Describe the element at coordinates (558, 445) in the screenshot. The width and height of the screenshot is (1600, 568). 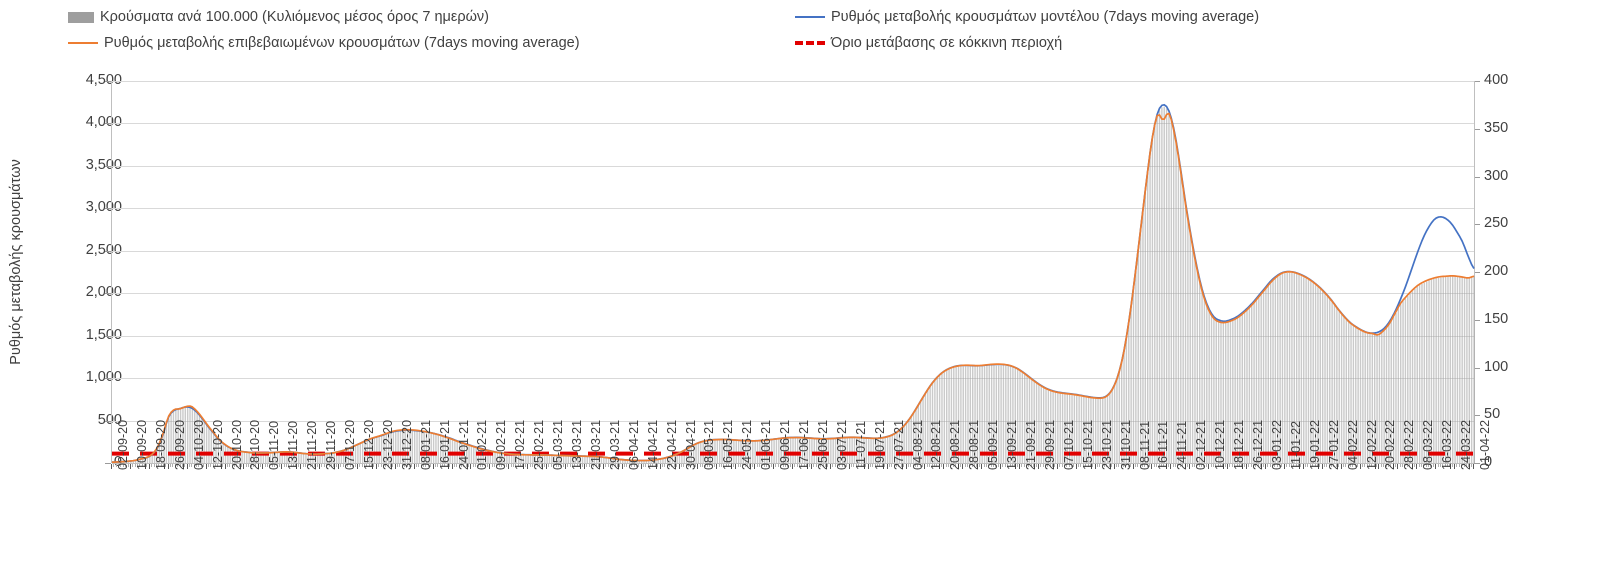
I see `x-tick-label: 05-03-21` at that location.